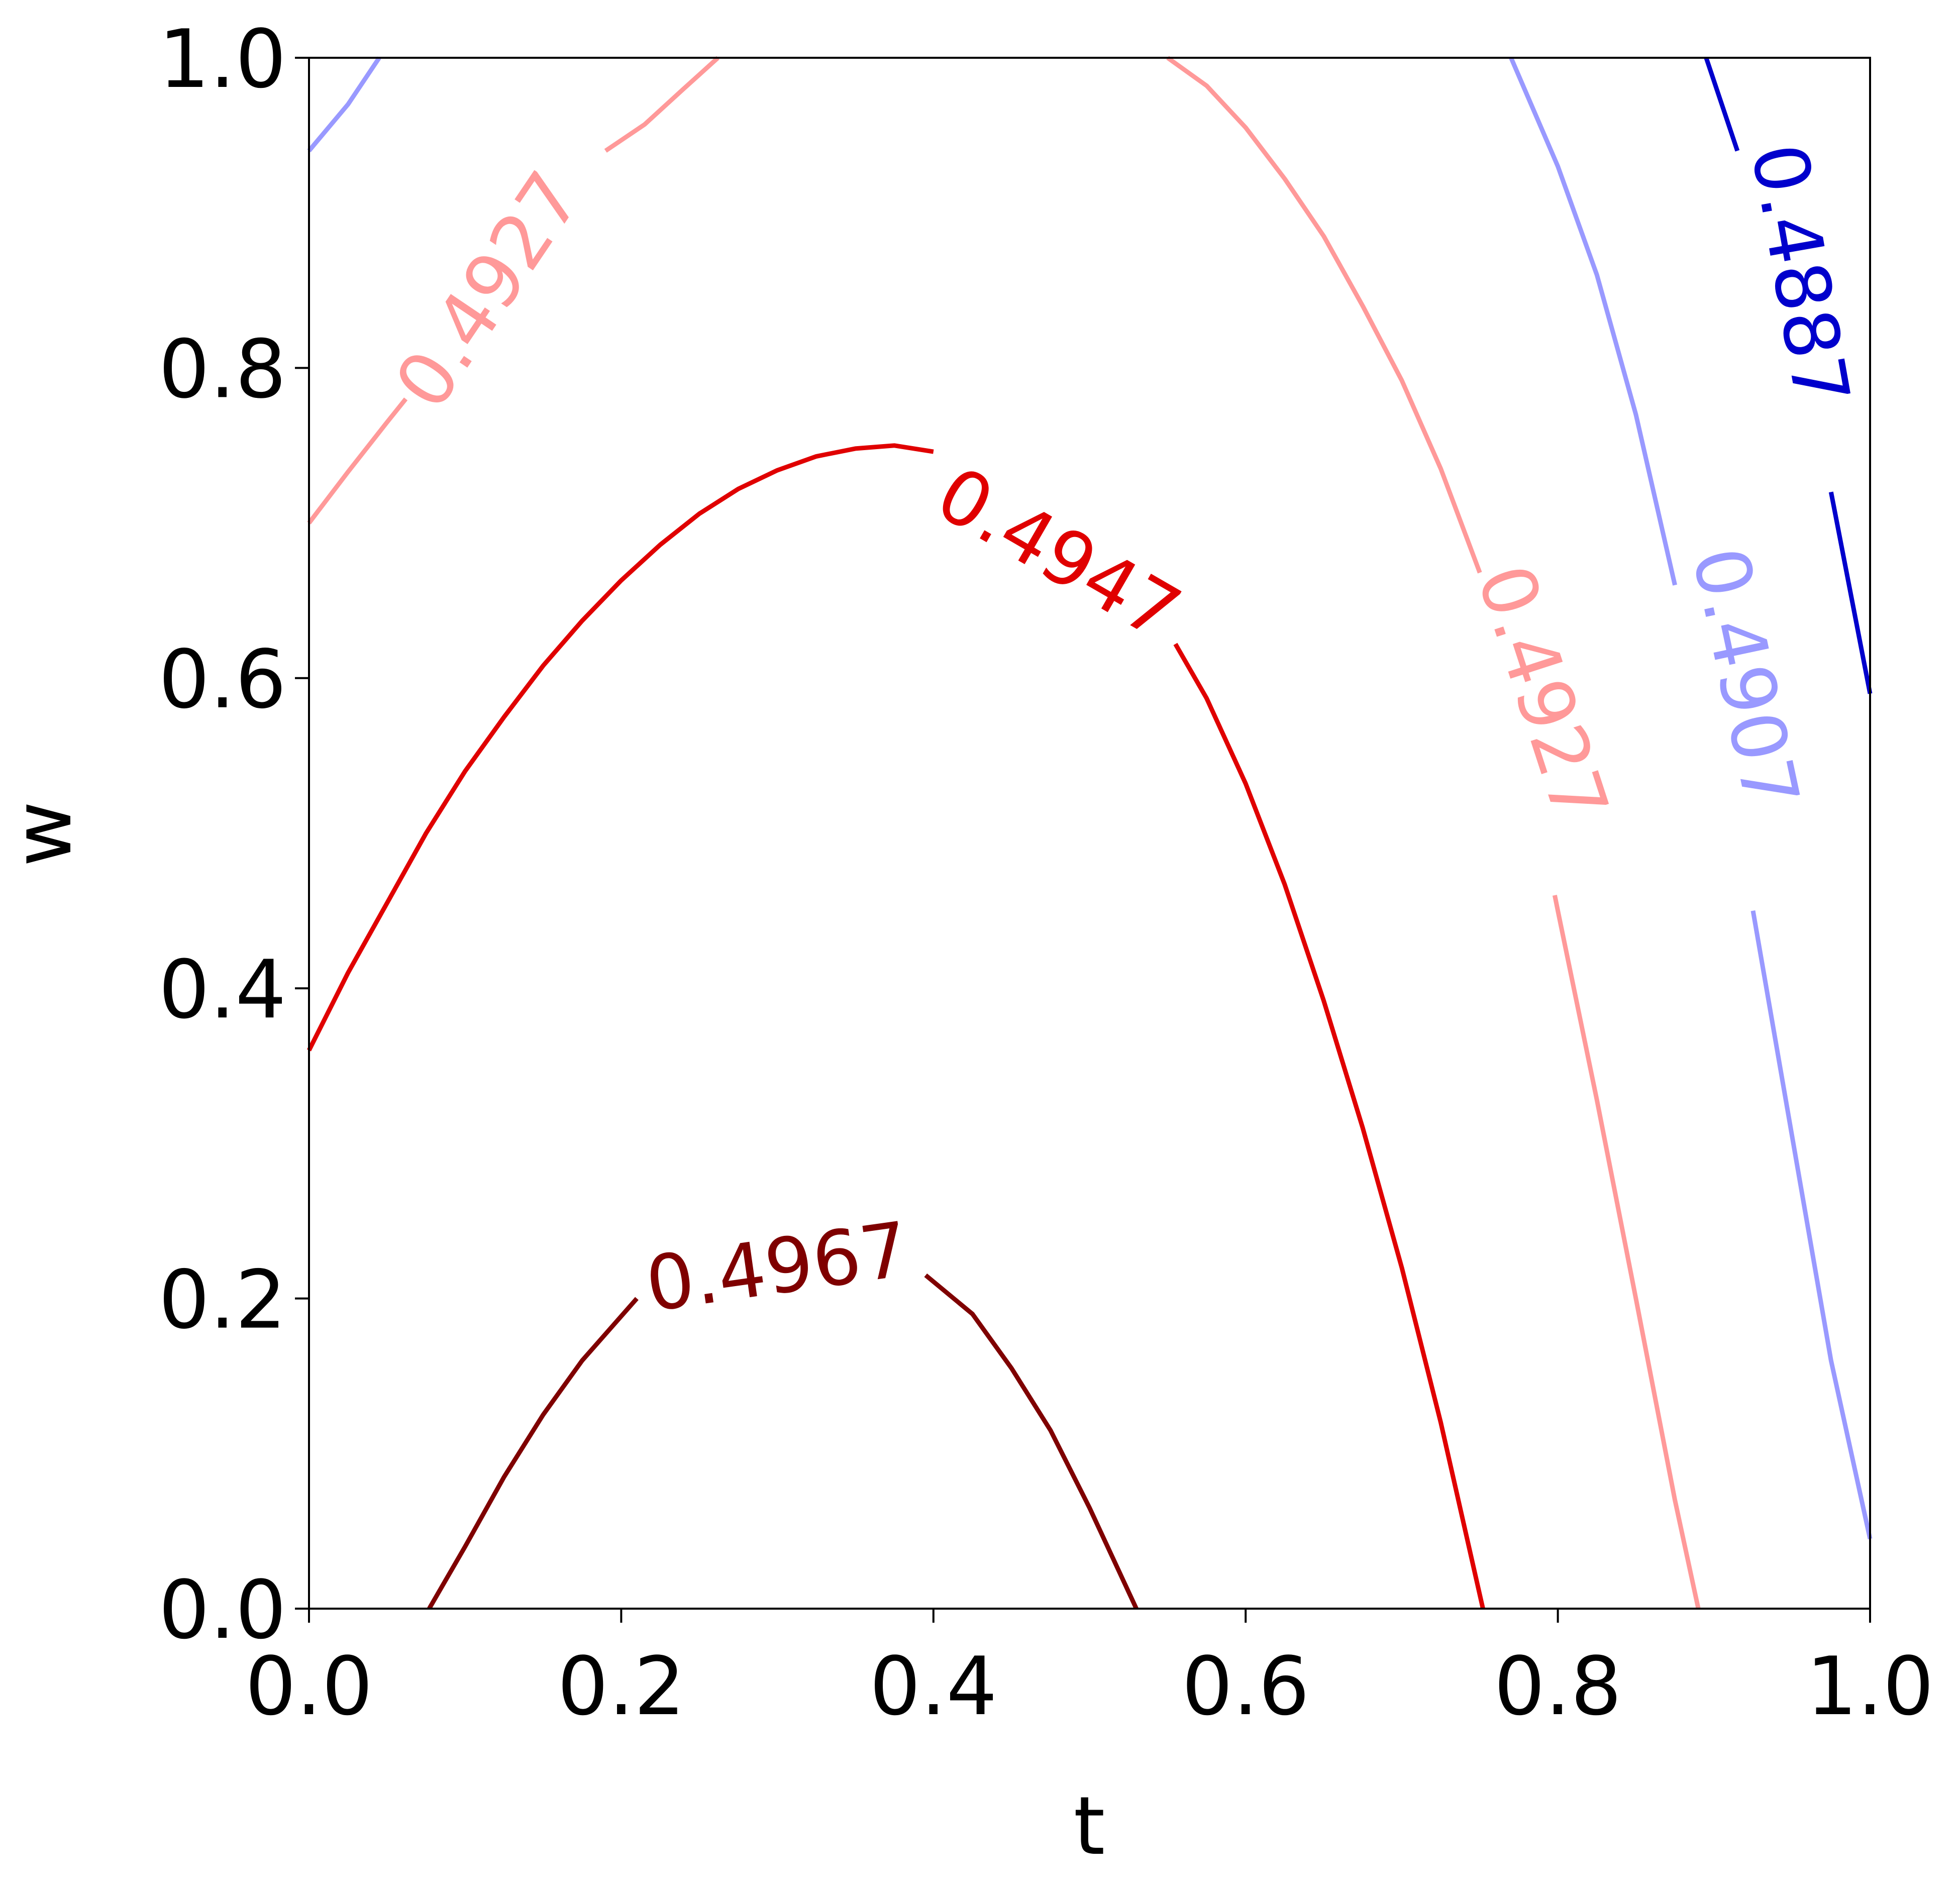 The width and height of the screenshot is (1960, 1895). What do you see at coordinates (222, 59) in the screenshot?
I see `y-tick-label: 1.0` at bounding box center [222, 59].